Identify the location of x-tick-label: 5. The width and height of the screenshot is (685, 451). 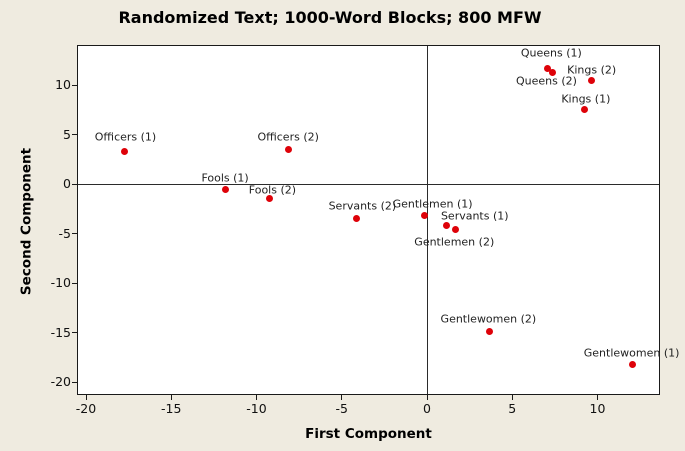
(512, 408).